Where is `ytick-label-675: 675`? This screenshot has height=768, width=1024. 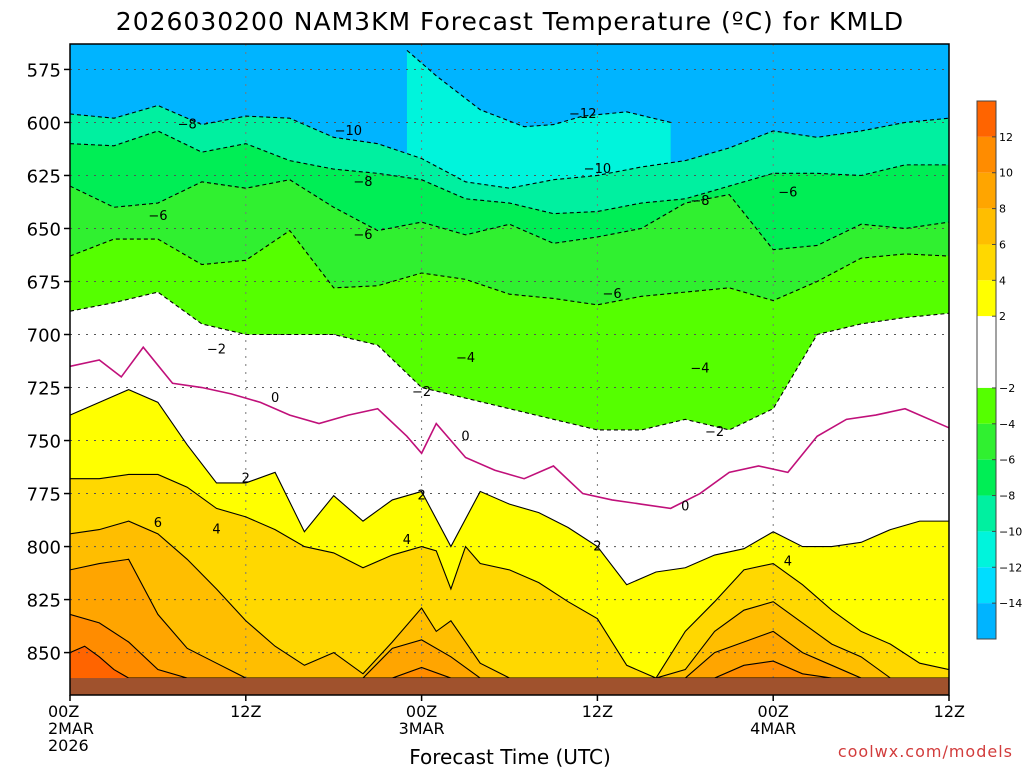 ytick-label-675: 675 is located at coordinates (44, 282).